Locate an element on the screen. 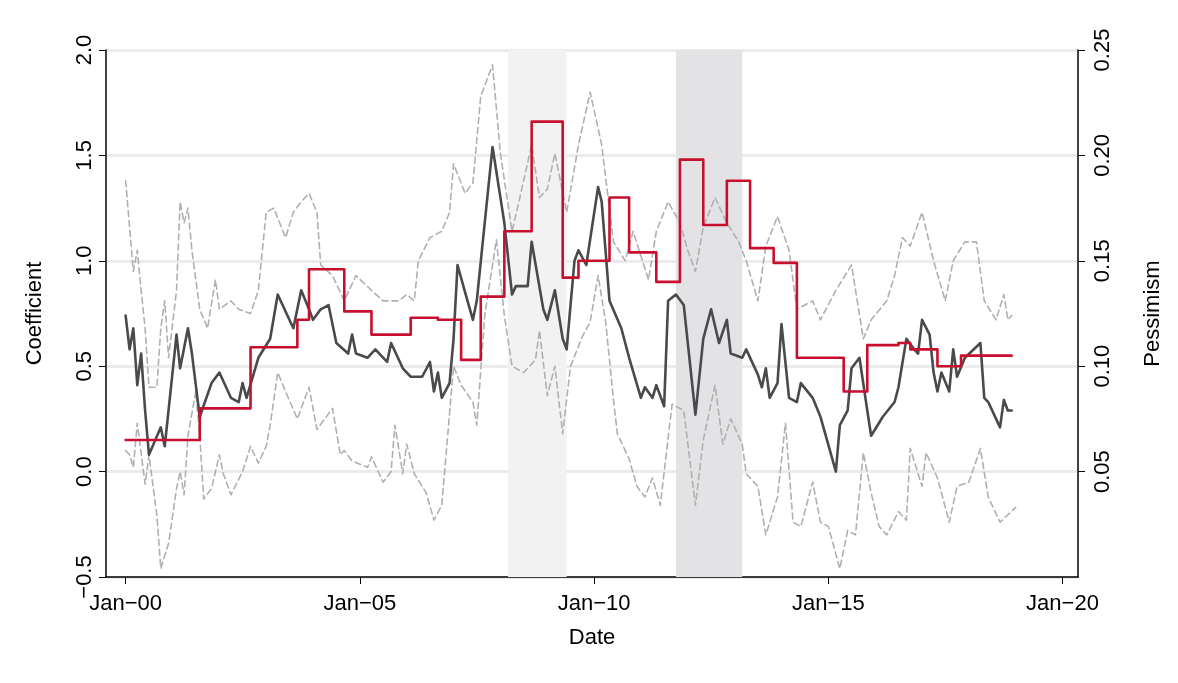 This screenshot has width=1178, height=683. y-tick-label: 2.0 is located at coordinates (83, 50).